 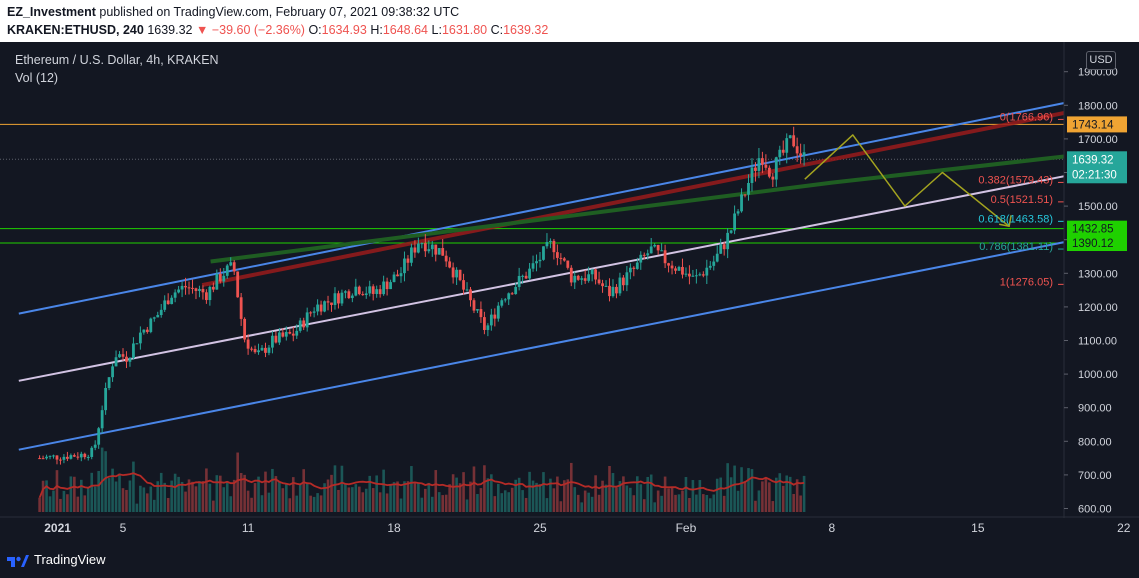 What do you see at coordinates (1097, 167) in the screenshot?
I see `last-price-tag` at bounding box center [1097, 167].